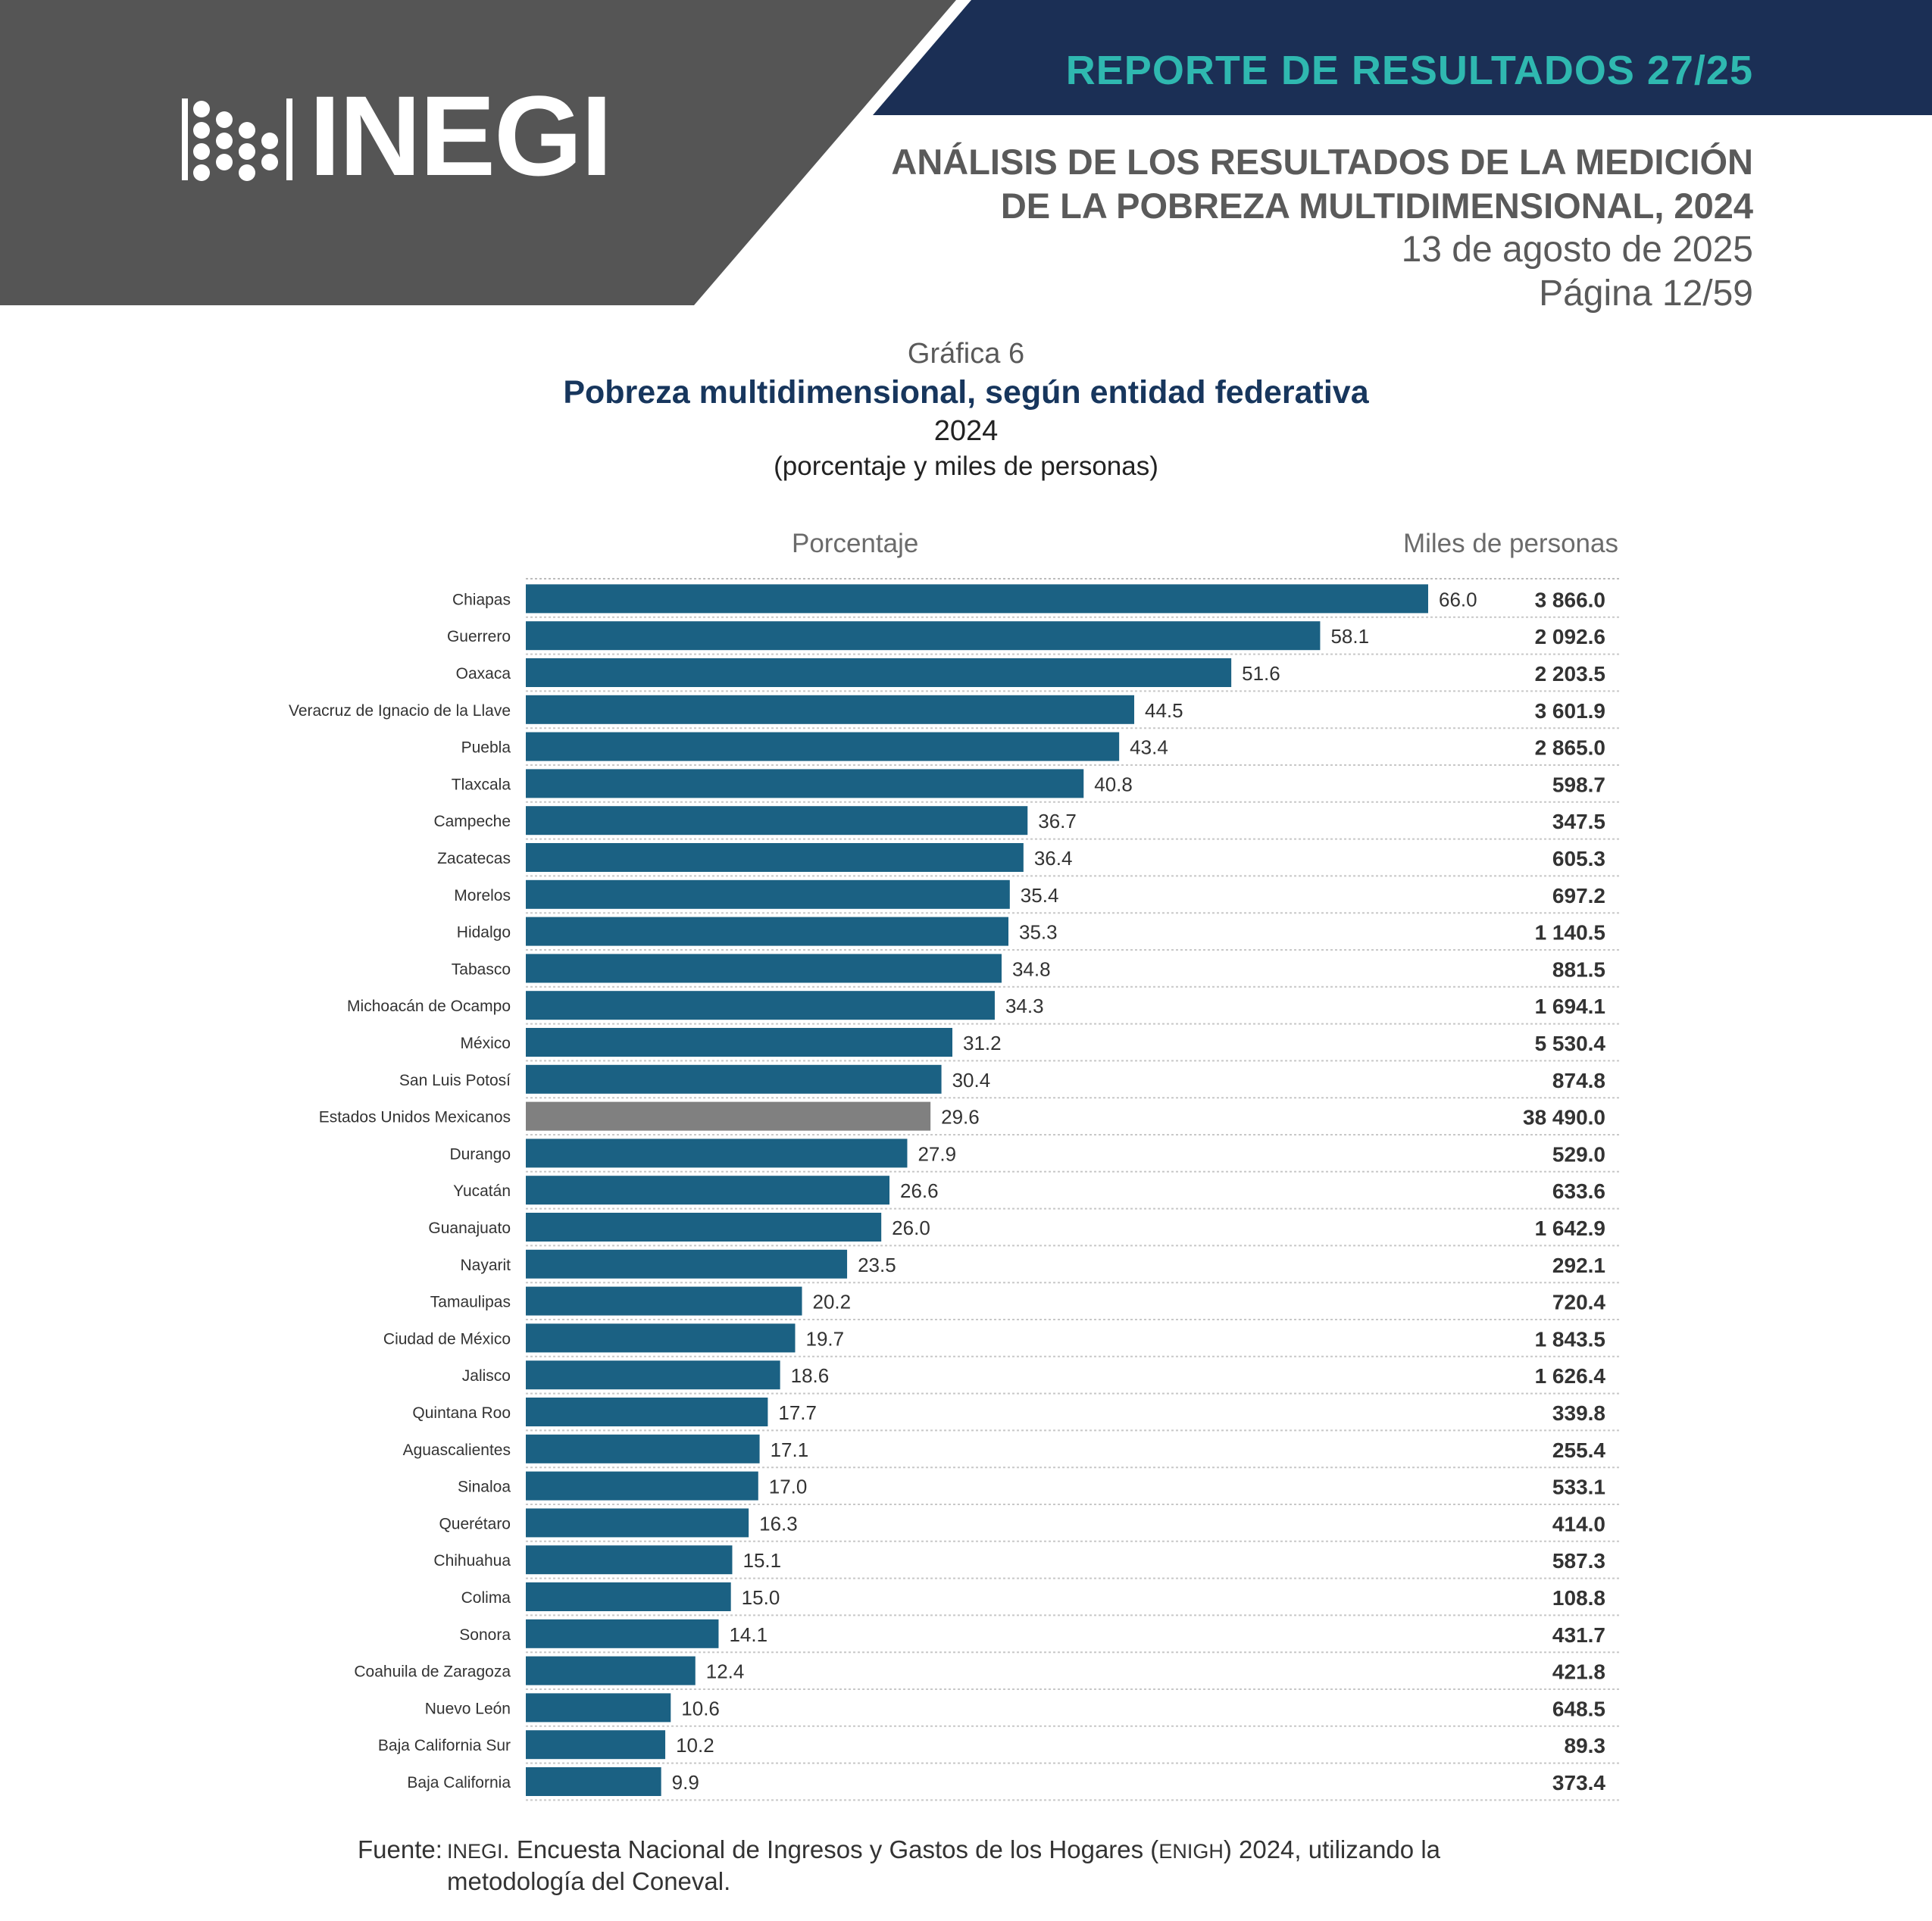 This screenshot has width=1932, height=1921. I want to click on category-label: Puebla, so click(486, 748).